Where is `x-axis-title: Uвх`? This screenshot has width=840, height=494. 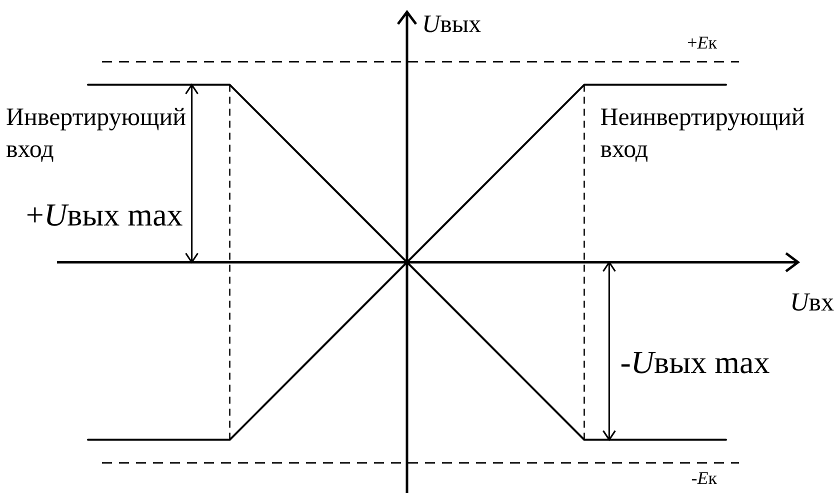 x-axis-title: Uвх is located at coordinates (812, 301).